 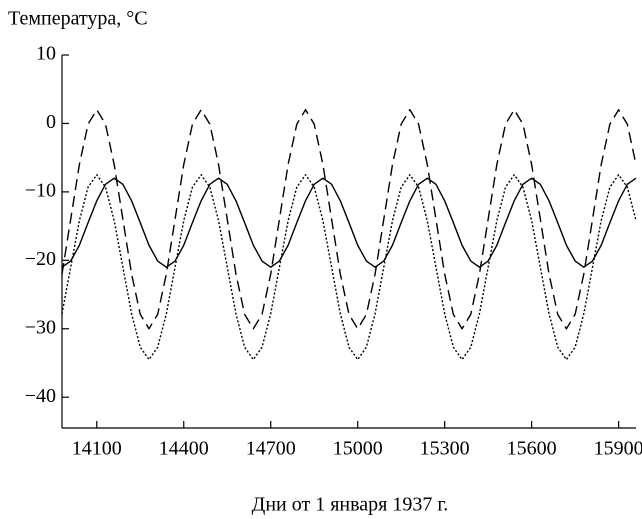 What do you see at coordinates (40, 259) in the screenshot?
I see `y-tick-label: −20` at bounding box center [40, 259].